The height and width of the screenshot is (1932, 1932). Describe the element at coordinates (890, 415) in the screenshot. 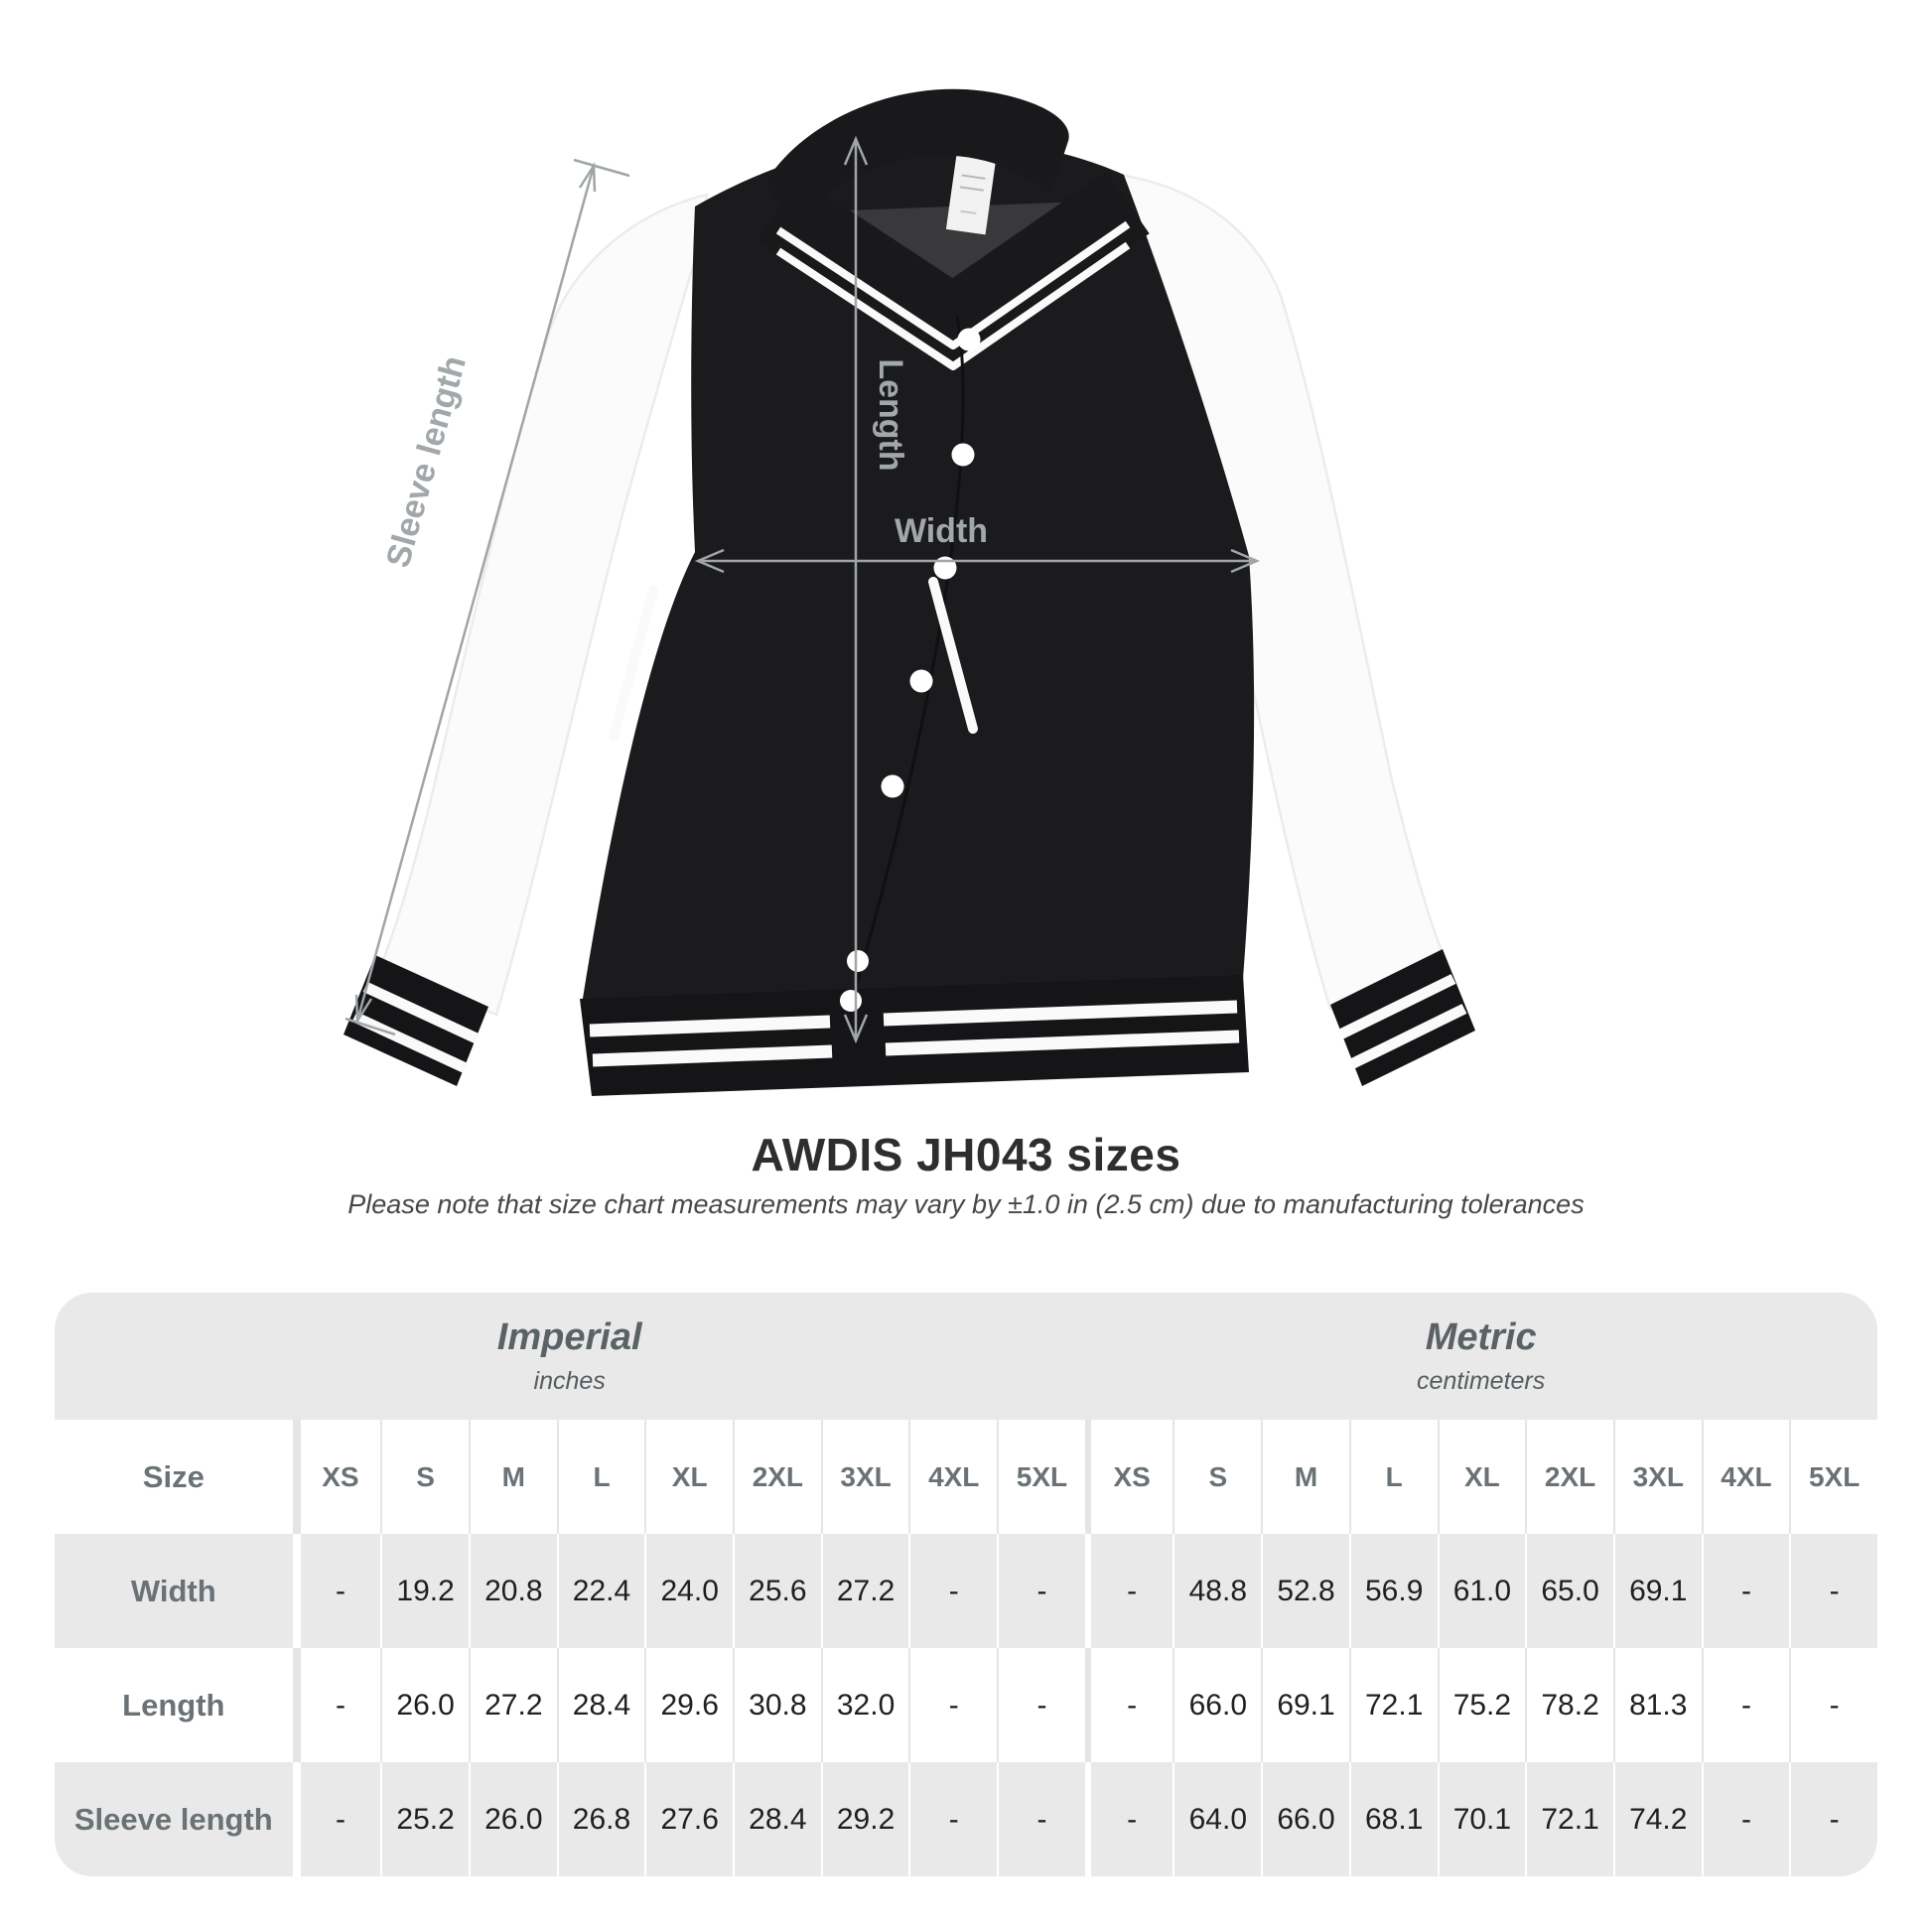

I see `length-label: Length` at that location.